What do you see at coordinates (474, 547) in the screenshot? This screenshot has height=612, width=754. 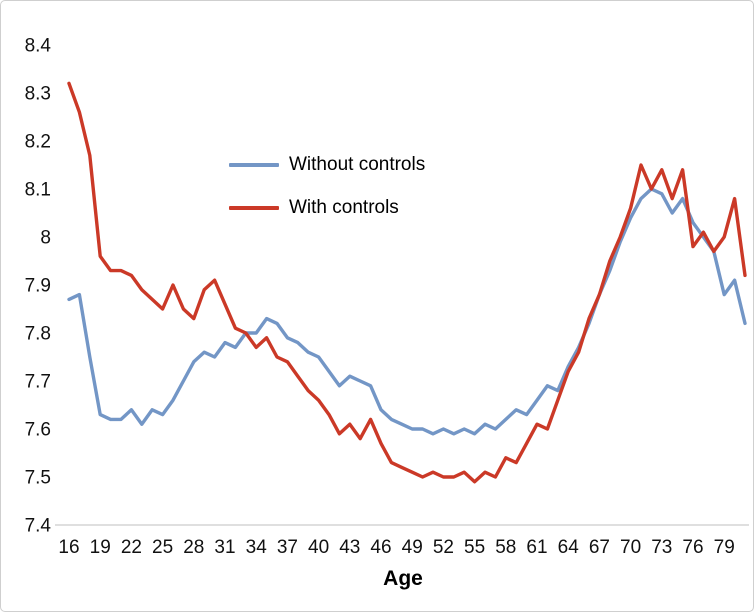 I see `x-axis-tick-label: 55` at bounding box center [474, 547].